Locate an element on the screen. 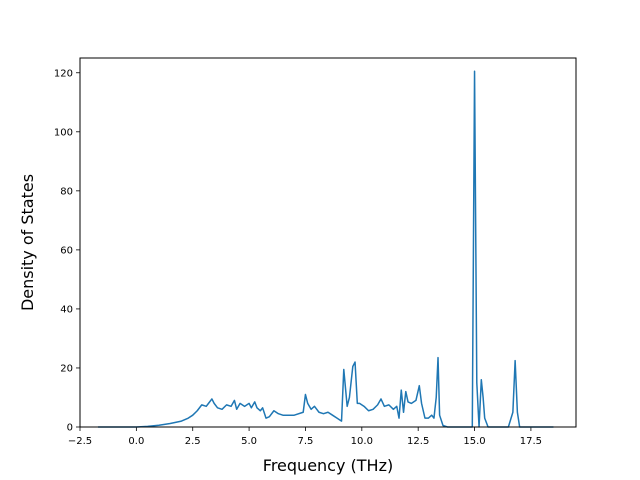  y-axis-label: Density of States is located at coordinates (27, 242).